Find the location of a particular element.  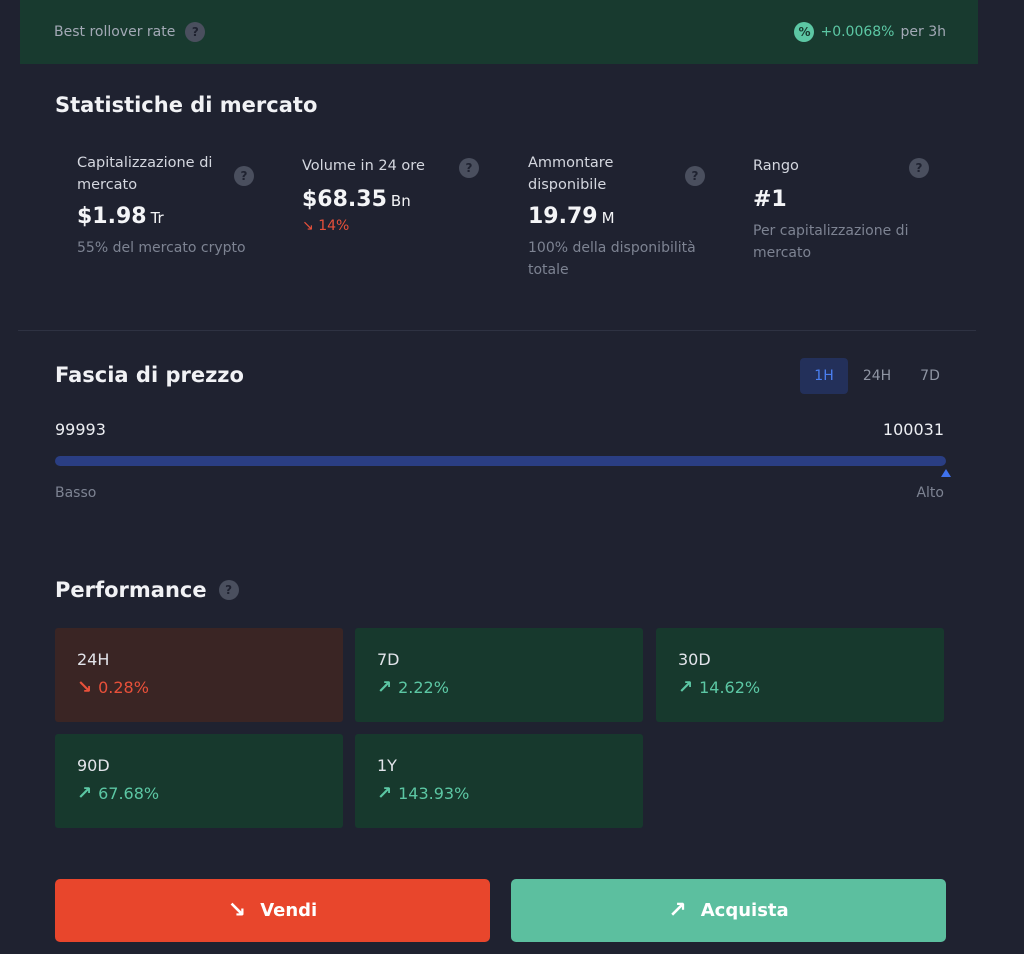

perf-card-1y: 1Y ↗ 143.93% is located at coordinates (499, 781).